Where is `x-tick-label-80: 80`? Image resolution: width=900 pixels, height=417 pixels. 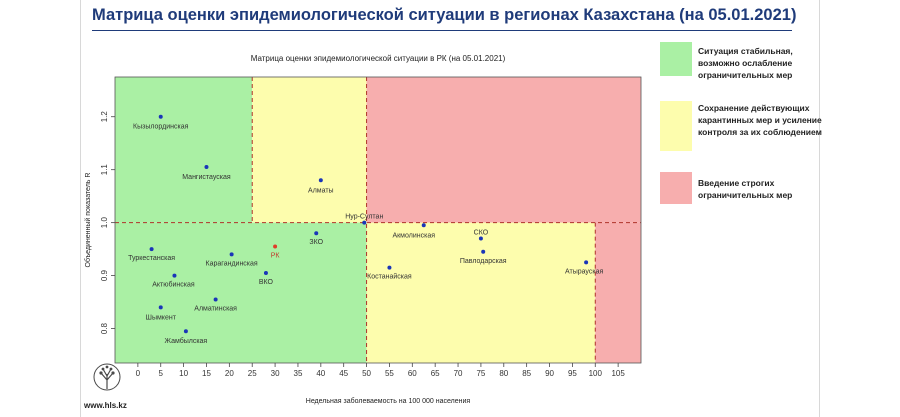
x-tick-label-80: 80 is located at coordinates (503, 373).